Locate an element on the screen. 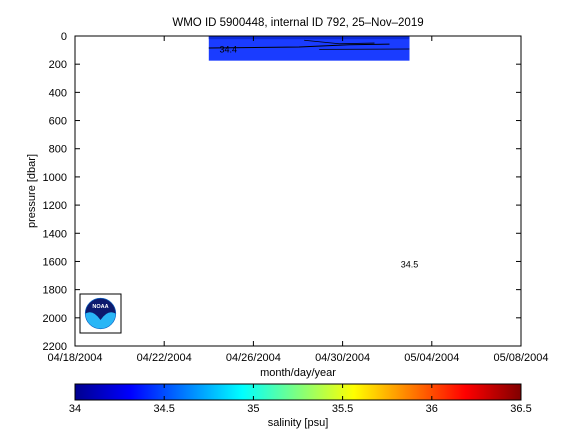 The width and height of the screenshot is (576, 432). y-tick-label: 200 is located at coordinates (58, 65).